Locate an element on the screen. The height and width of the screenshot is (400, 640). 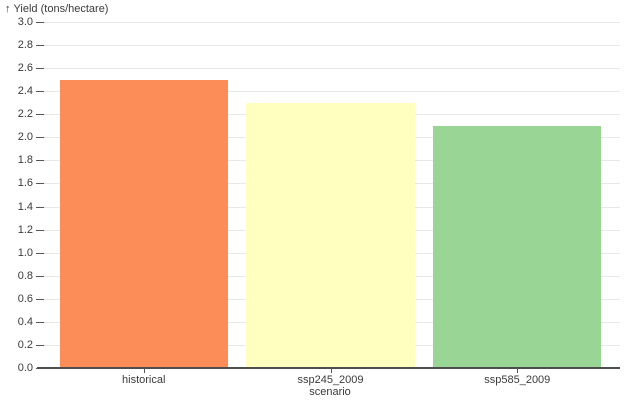
y-tick-label: 2.4 is located at coordinates (25, 91).